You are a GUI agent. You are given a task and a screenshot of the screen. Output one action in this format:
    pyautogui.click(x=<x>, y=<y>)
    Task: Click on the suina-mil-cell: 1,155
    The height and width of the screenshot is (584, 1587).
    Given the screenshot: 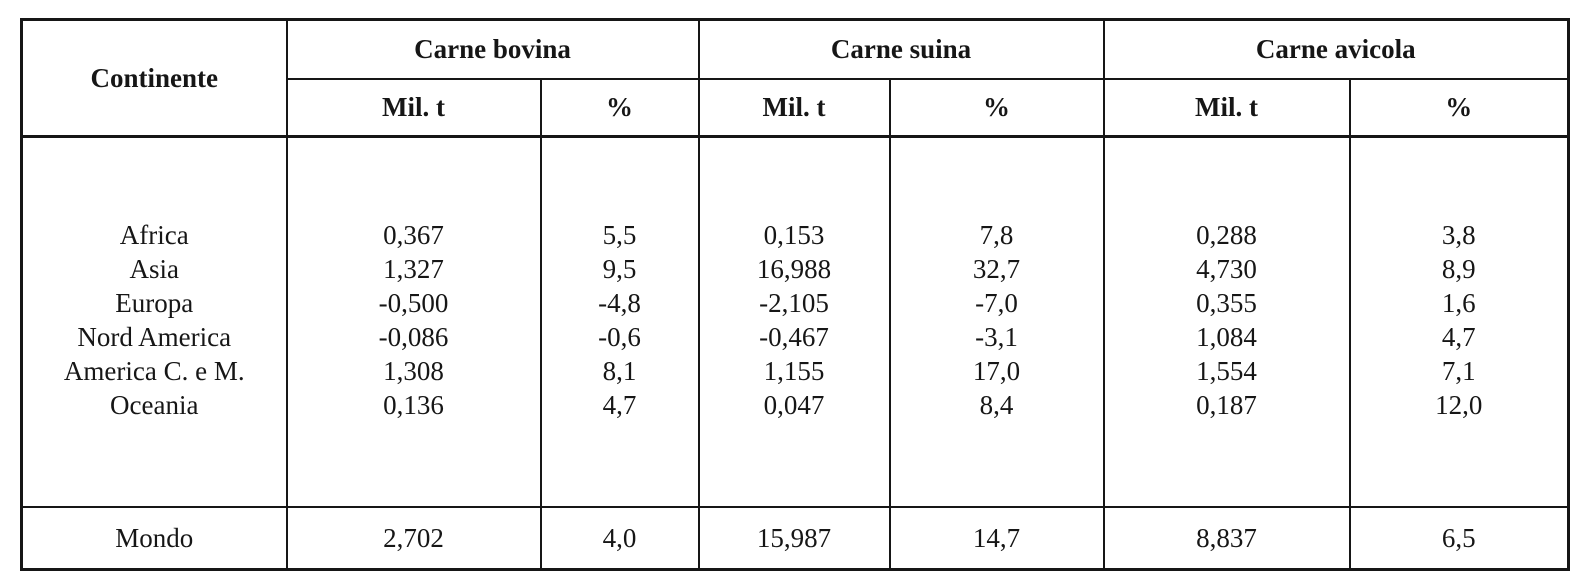 What is the action you would take?
    pyautogui.click(x=793, y=371)
    